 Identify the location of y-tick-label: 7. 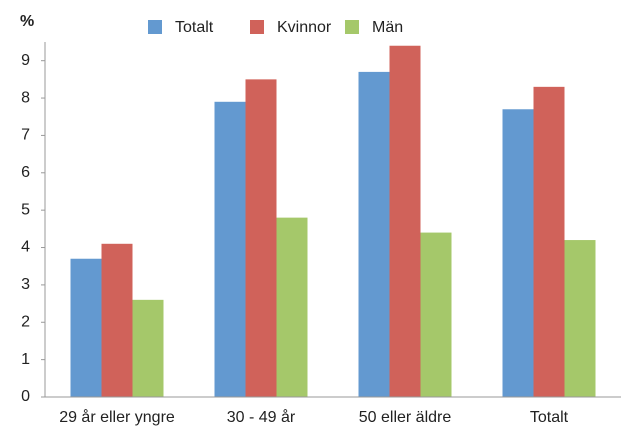
(25, 135).